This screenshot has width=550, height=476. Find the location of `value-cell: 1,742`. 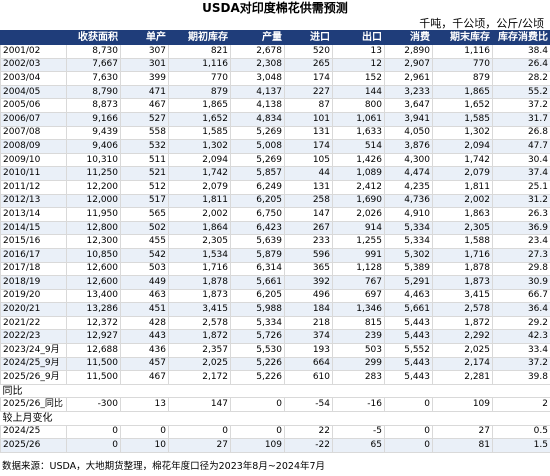

value-cell: 1,742 is located at coordinates (462, 160).